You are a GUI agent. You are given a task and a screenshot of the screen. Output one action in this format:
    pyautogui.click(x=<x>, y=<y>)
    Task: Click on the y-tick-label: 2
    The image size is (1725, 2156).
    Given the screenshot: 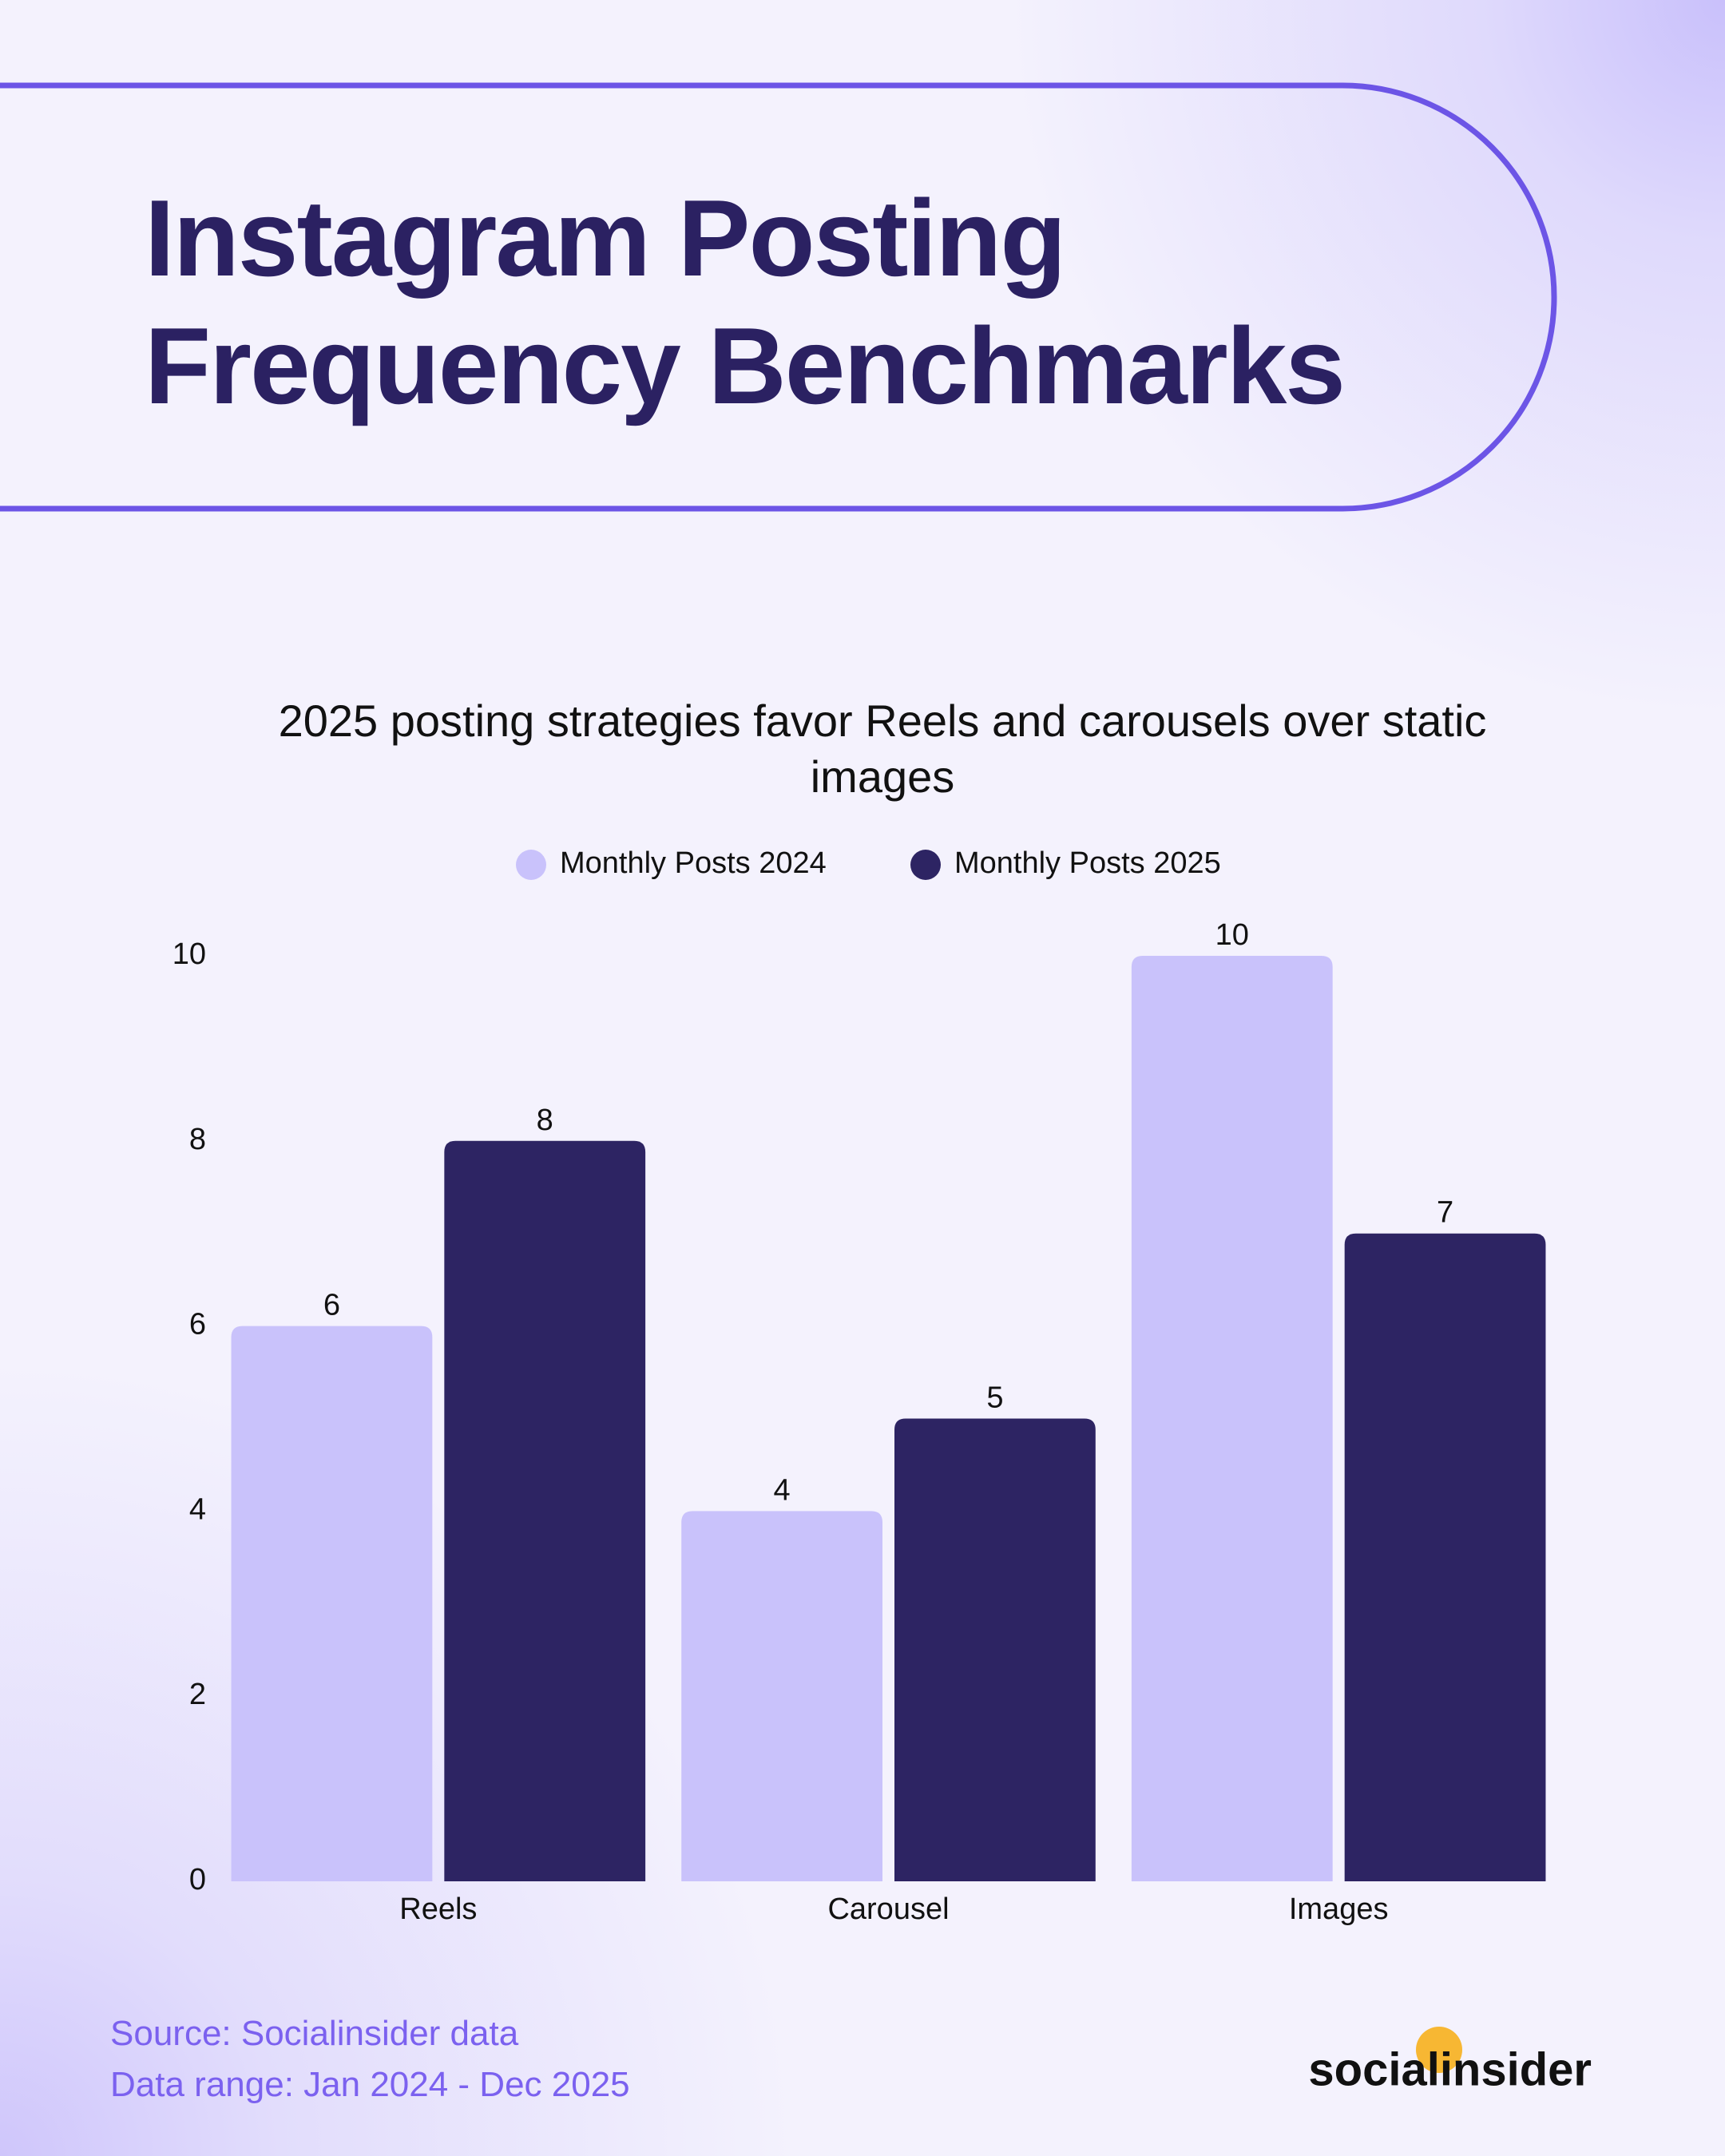 What is the action you would take?
    pyautogui.click(x=198, y=1694)
    